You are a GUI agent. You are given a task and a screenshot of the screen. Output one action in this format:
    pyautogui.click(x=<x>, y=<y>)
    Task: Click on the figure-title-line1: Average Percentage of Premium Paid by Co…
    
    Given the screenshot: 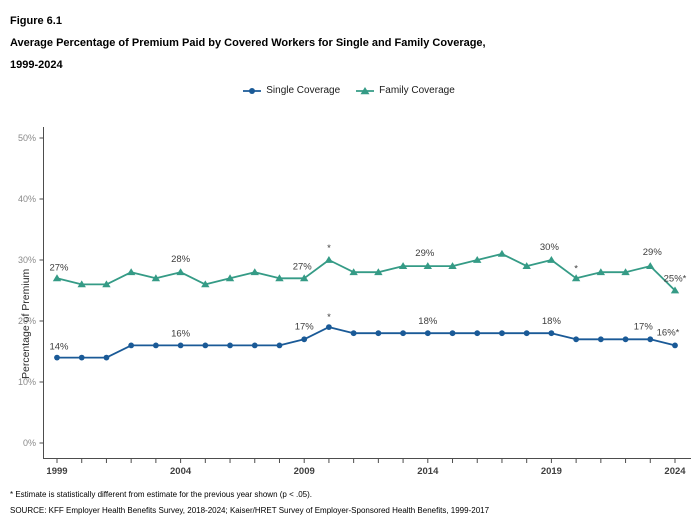 What is the action you would take?
    pyautogui.click(x=248, y=43)
    